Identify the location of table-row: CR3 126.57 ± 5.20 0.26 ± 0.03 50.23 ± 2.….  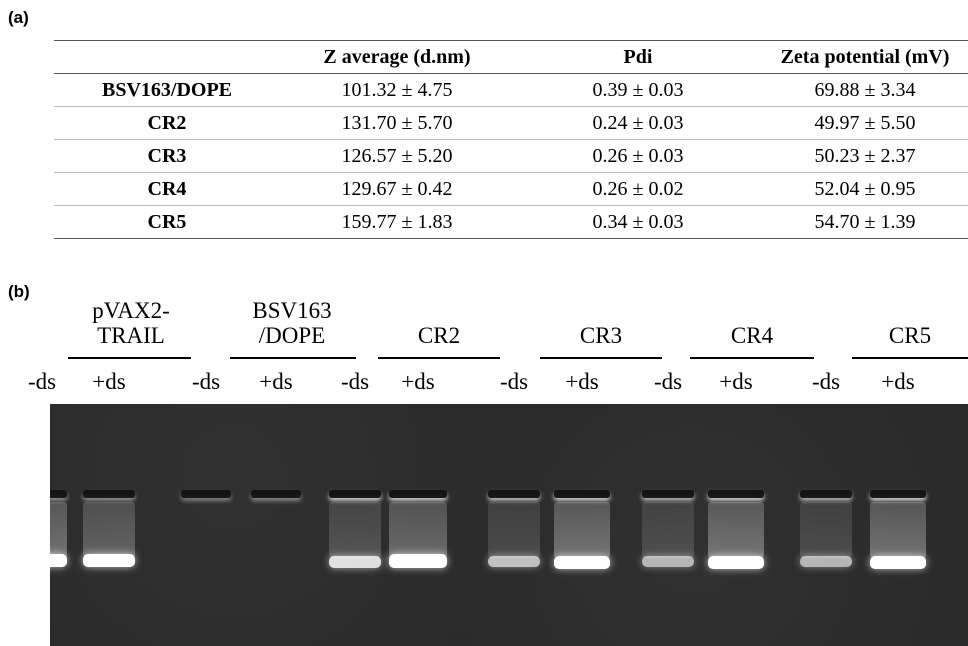
(511, 156).